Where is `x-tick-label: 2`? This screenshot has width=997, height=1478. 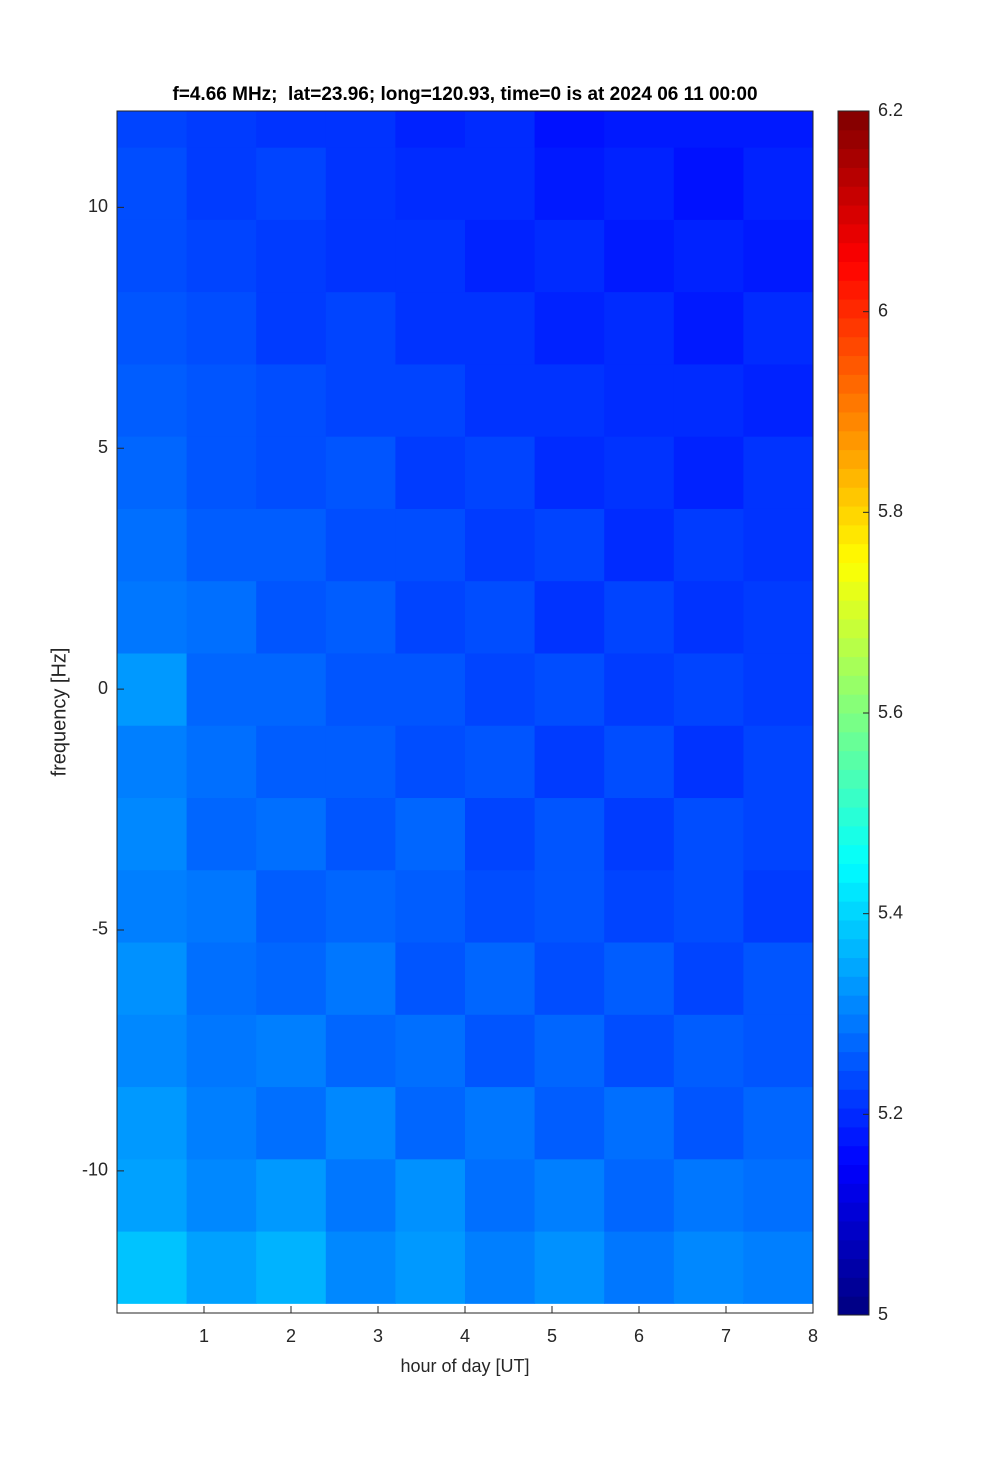 x-tick-label: 2 is located at coordinates (291, 1336).